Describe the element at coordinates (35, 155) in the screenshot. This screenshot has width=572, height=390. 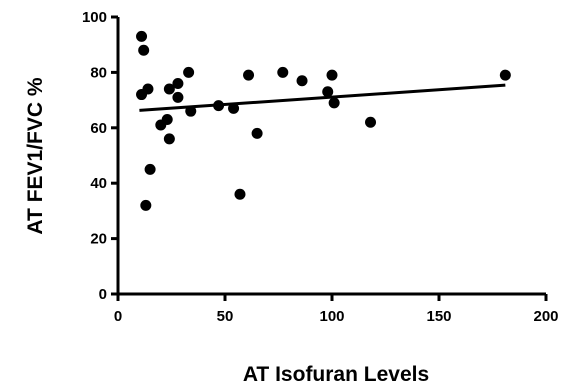
I see `y-axis-title: AT FEV1/FVC %` at that location.